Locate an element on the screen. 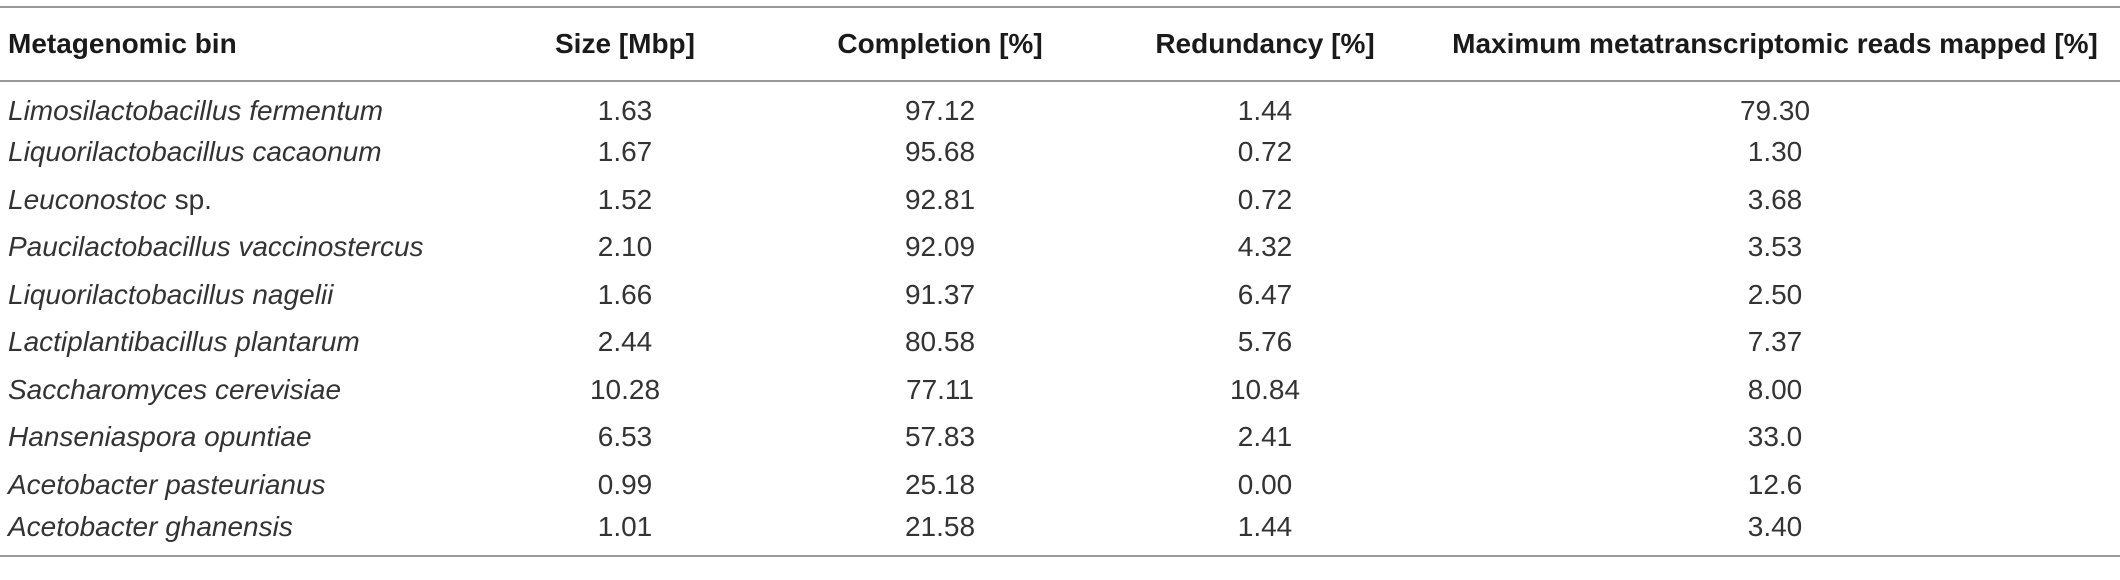 The height and width of the screenshot is (580, 2120). reads-mapped-cell: 12.6 is located at coordinates (1775, 484).